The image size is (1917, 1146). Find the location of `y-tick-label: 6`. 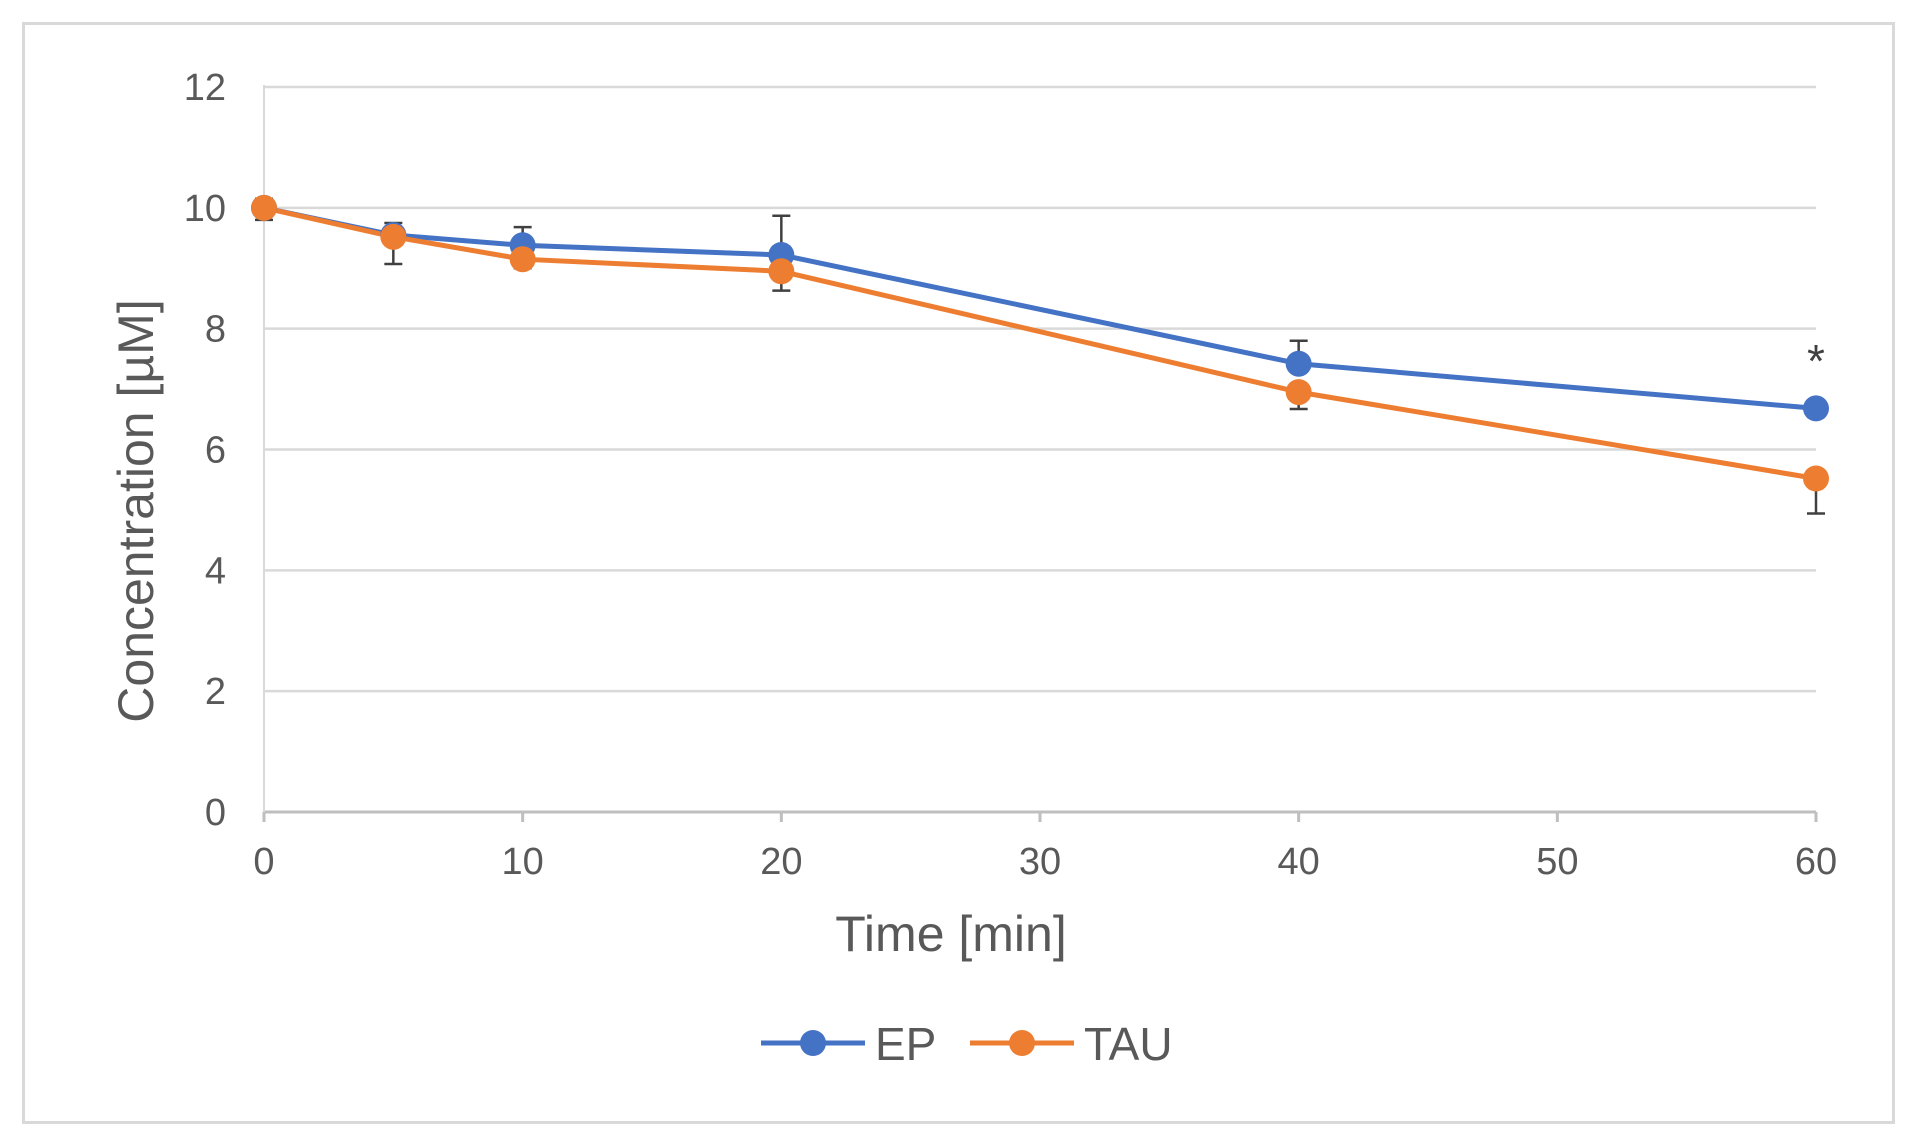

y-tick-label: 6 is located at coordinates (215, 451).